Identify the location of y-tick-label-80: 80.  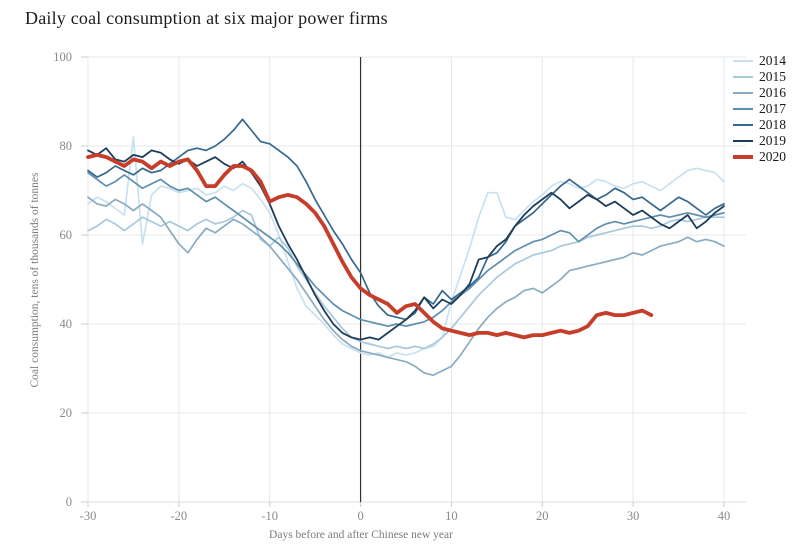
(66, 146).